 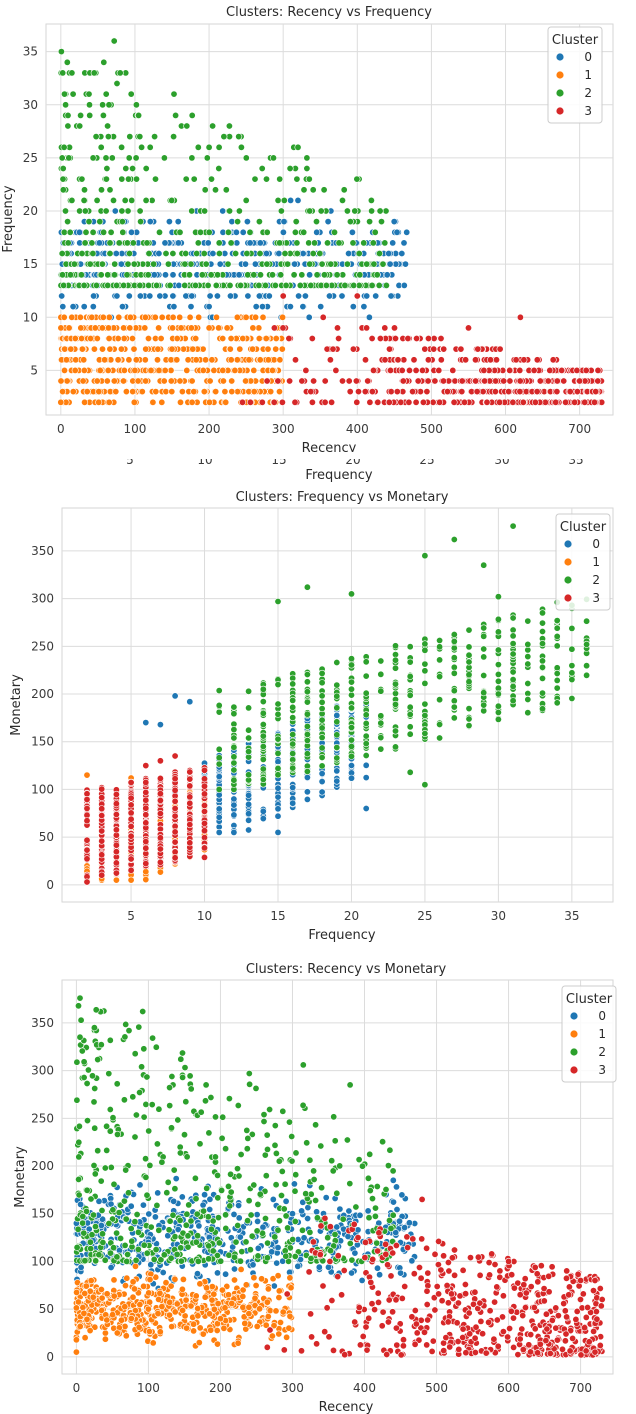 What do you see at coordinates (340, 467) in the screenshot?
I see `overlapped-frequency-axis: 5 10 15 20 25 30 35 Frequency` at bounding box center [340, 467].